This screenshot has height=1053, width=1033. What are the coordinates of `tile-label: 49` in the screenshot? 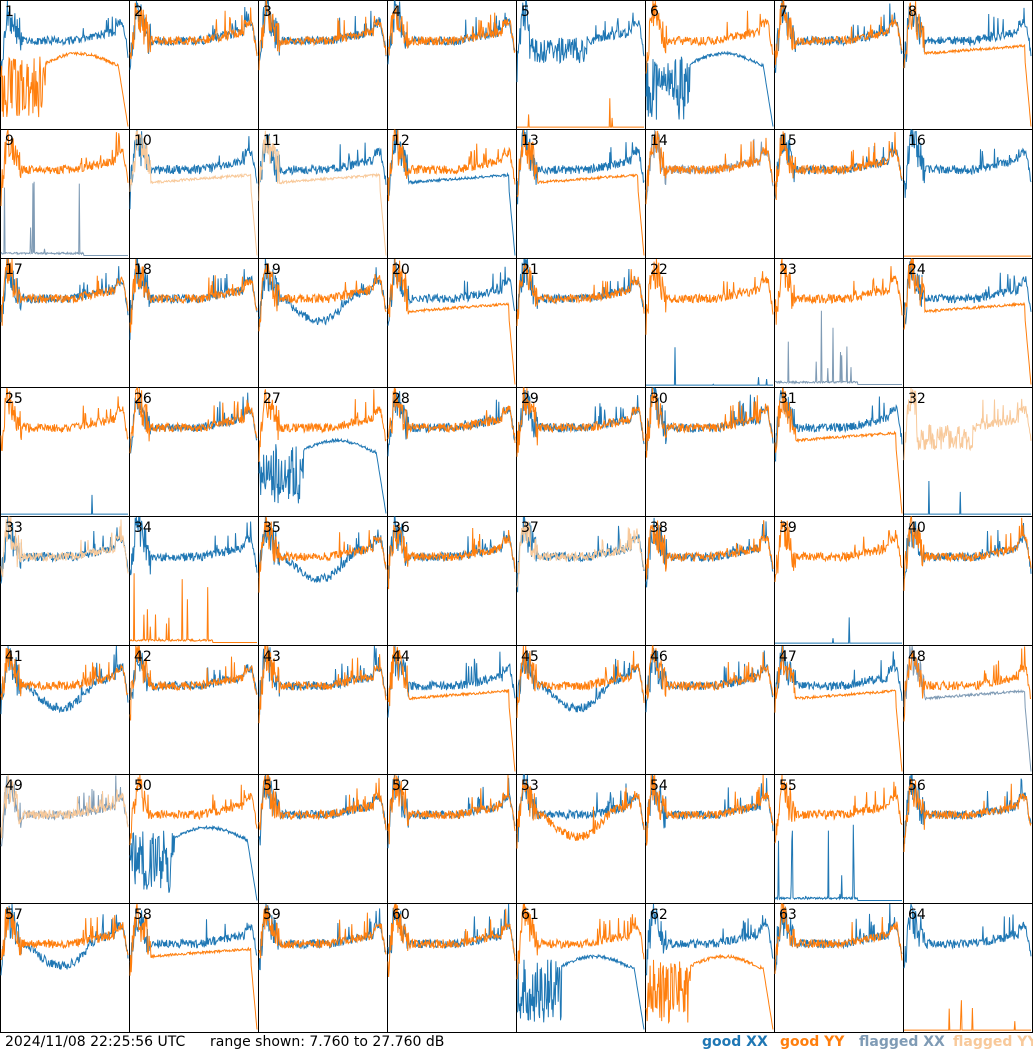 It's located at (14, 786).